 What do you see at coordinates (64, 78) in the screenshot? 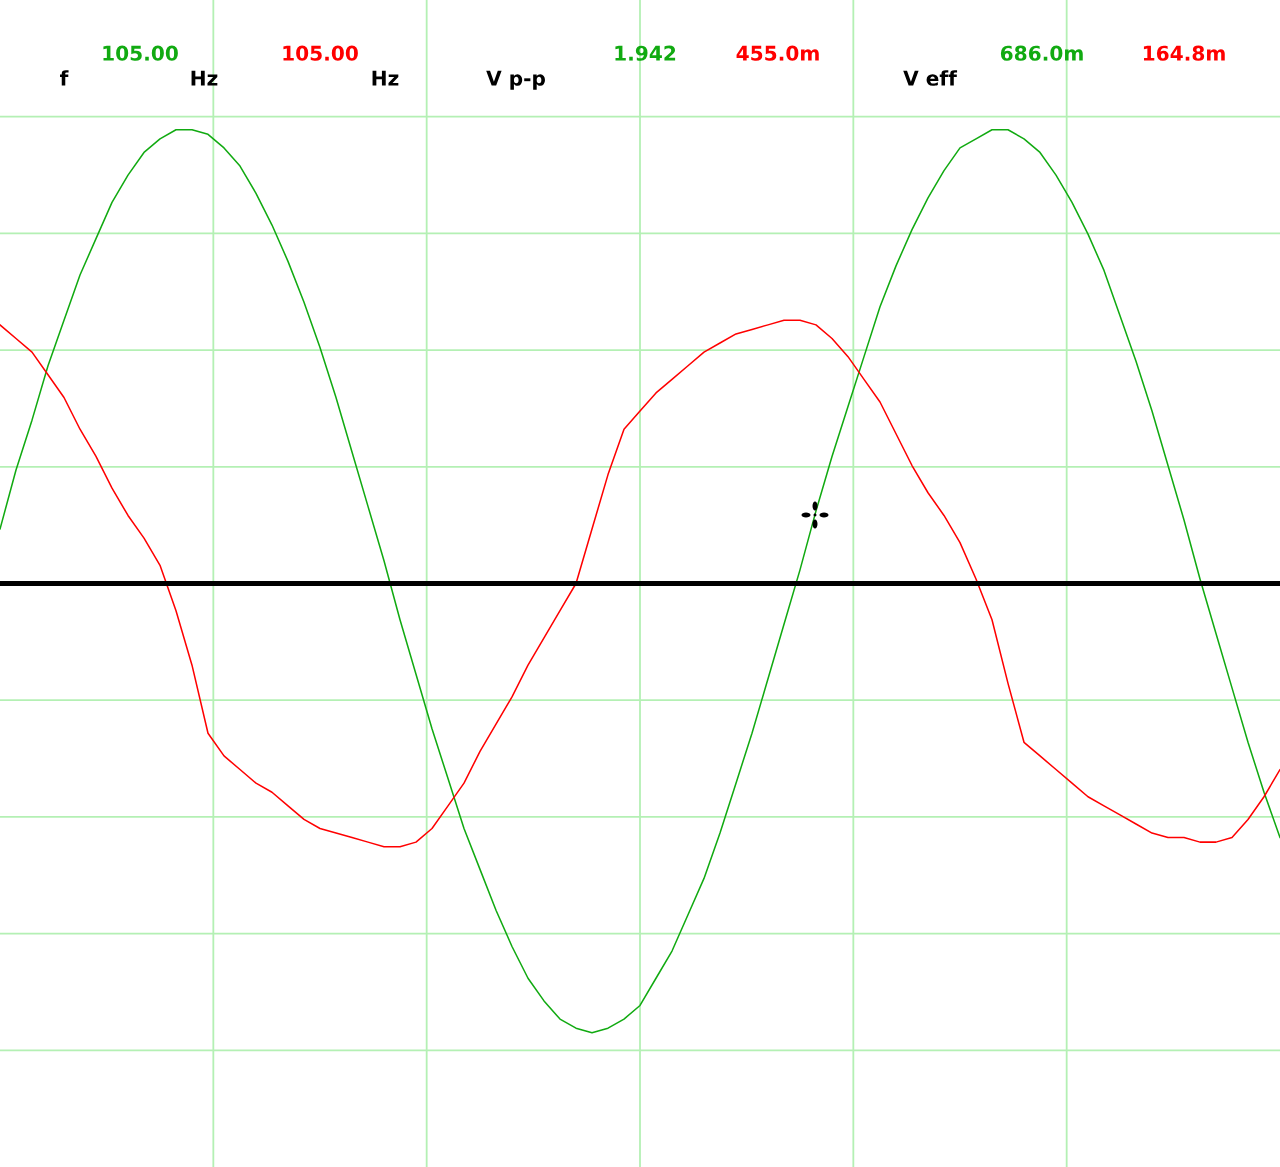
I see `text: f` at bounding box center [64, 78].